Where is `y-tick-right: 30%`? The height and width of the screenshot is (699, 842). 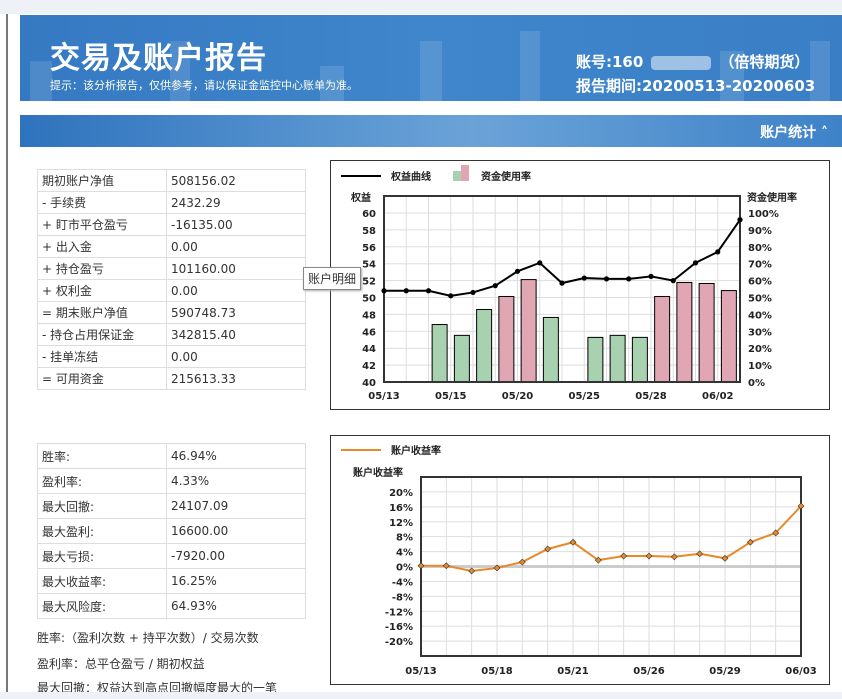
y-tick-right: 30% is located at coordinates (760, 332).